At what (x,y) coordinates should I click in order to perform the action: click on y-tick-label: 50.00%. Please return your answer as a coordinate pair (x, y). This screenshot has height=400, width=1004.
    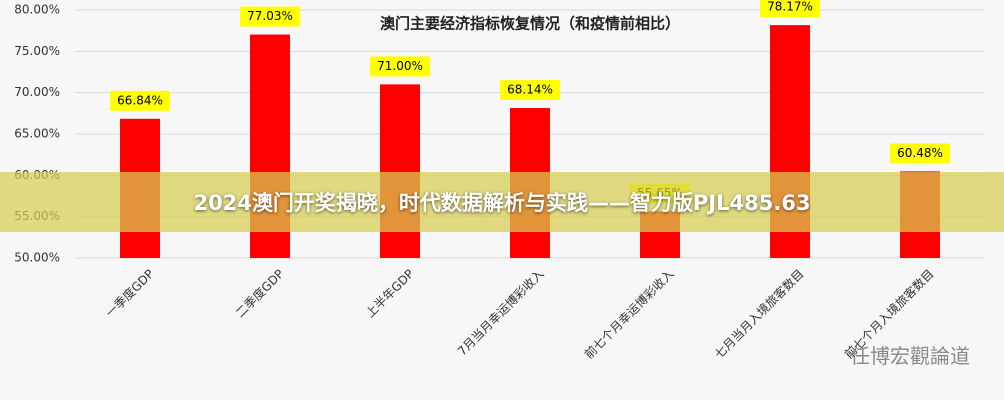
    Looking at the image, I should click on (37, 258).